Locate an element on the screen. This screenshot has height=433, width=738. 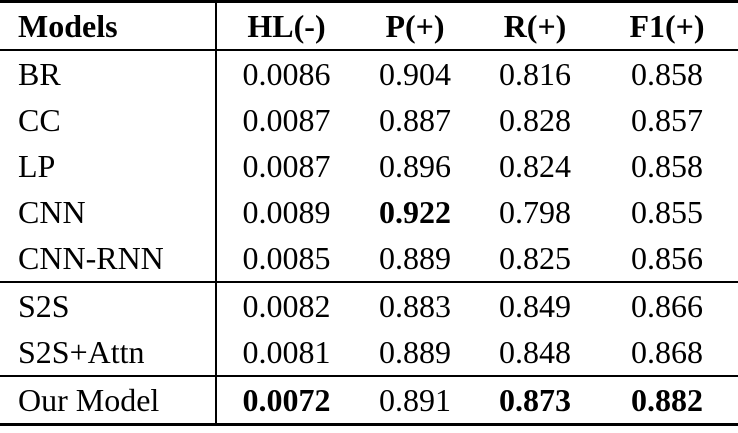
column-header-f1: F1(+) is located at coordinates (667, 26).